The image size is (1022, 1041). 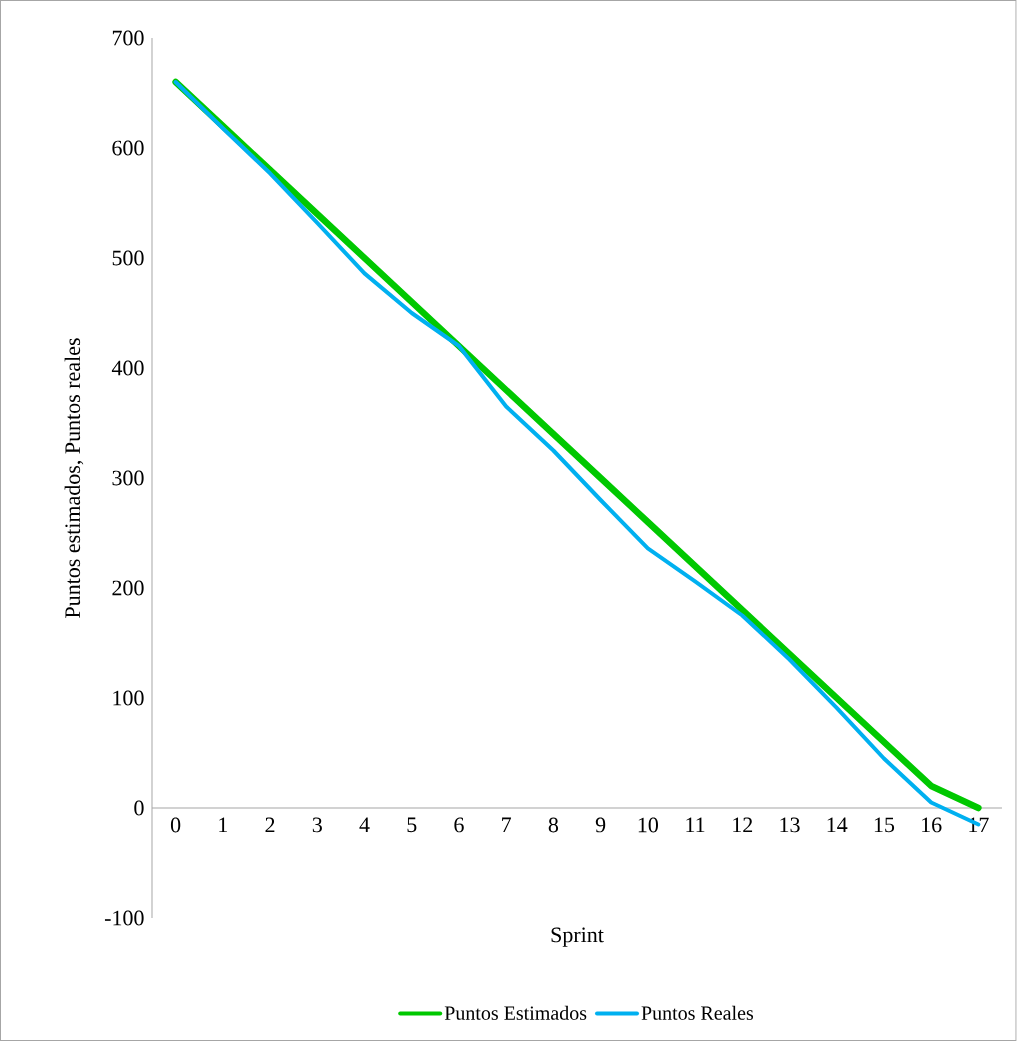 I want to click on y-tick-label: 0, so click(x=139, y=808).